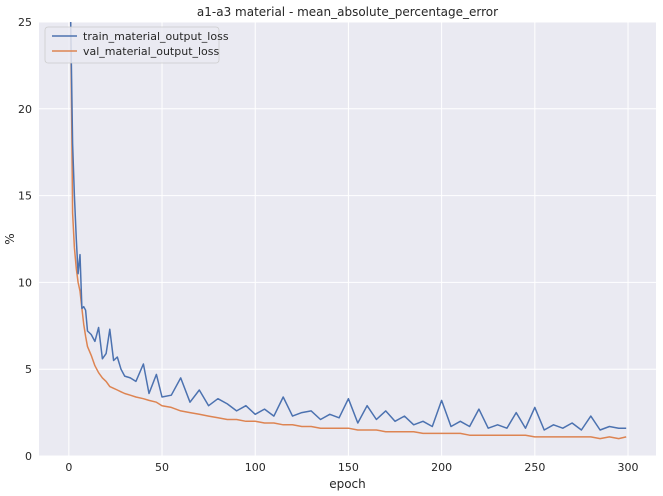 This screenshot has width=663, height=496. I want to click on y-tick-labels: 0 5 10 15 20 25, so click(25, 239).